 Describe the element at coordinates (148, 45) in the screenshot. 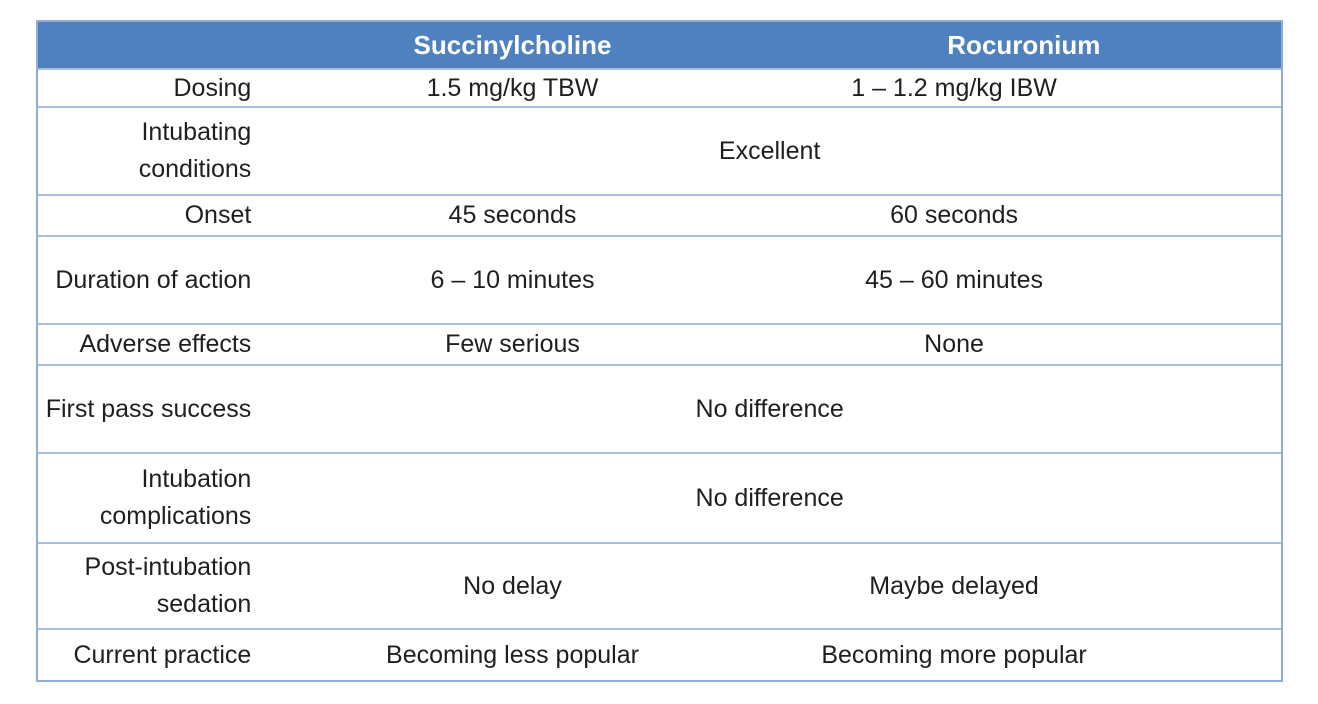

I see `header-label-column` at that location.